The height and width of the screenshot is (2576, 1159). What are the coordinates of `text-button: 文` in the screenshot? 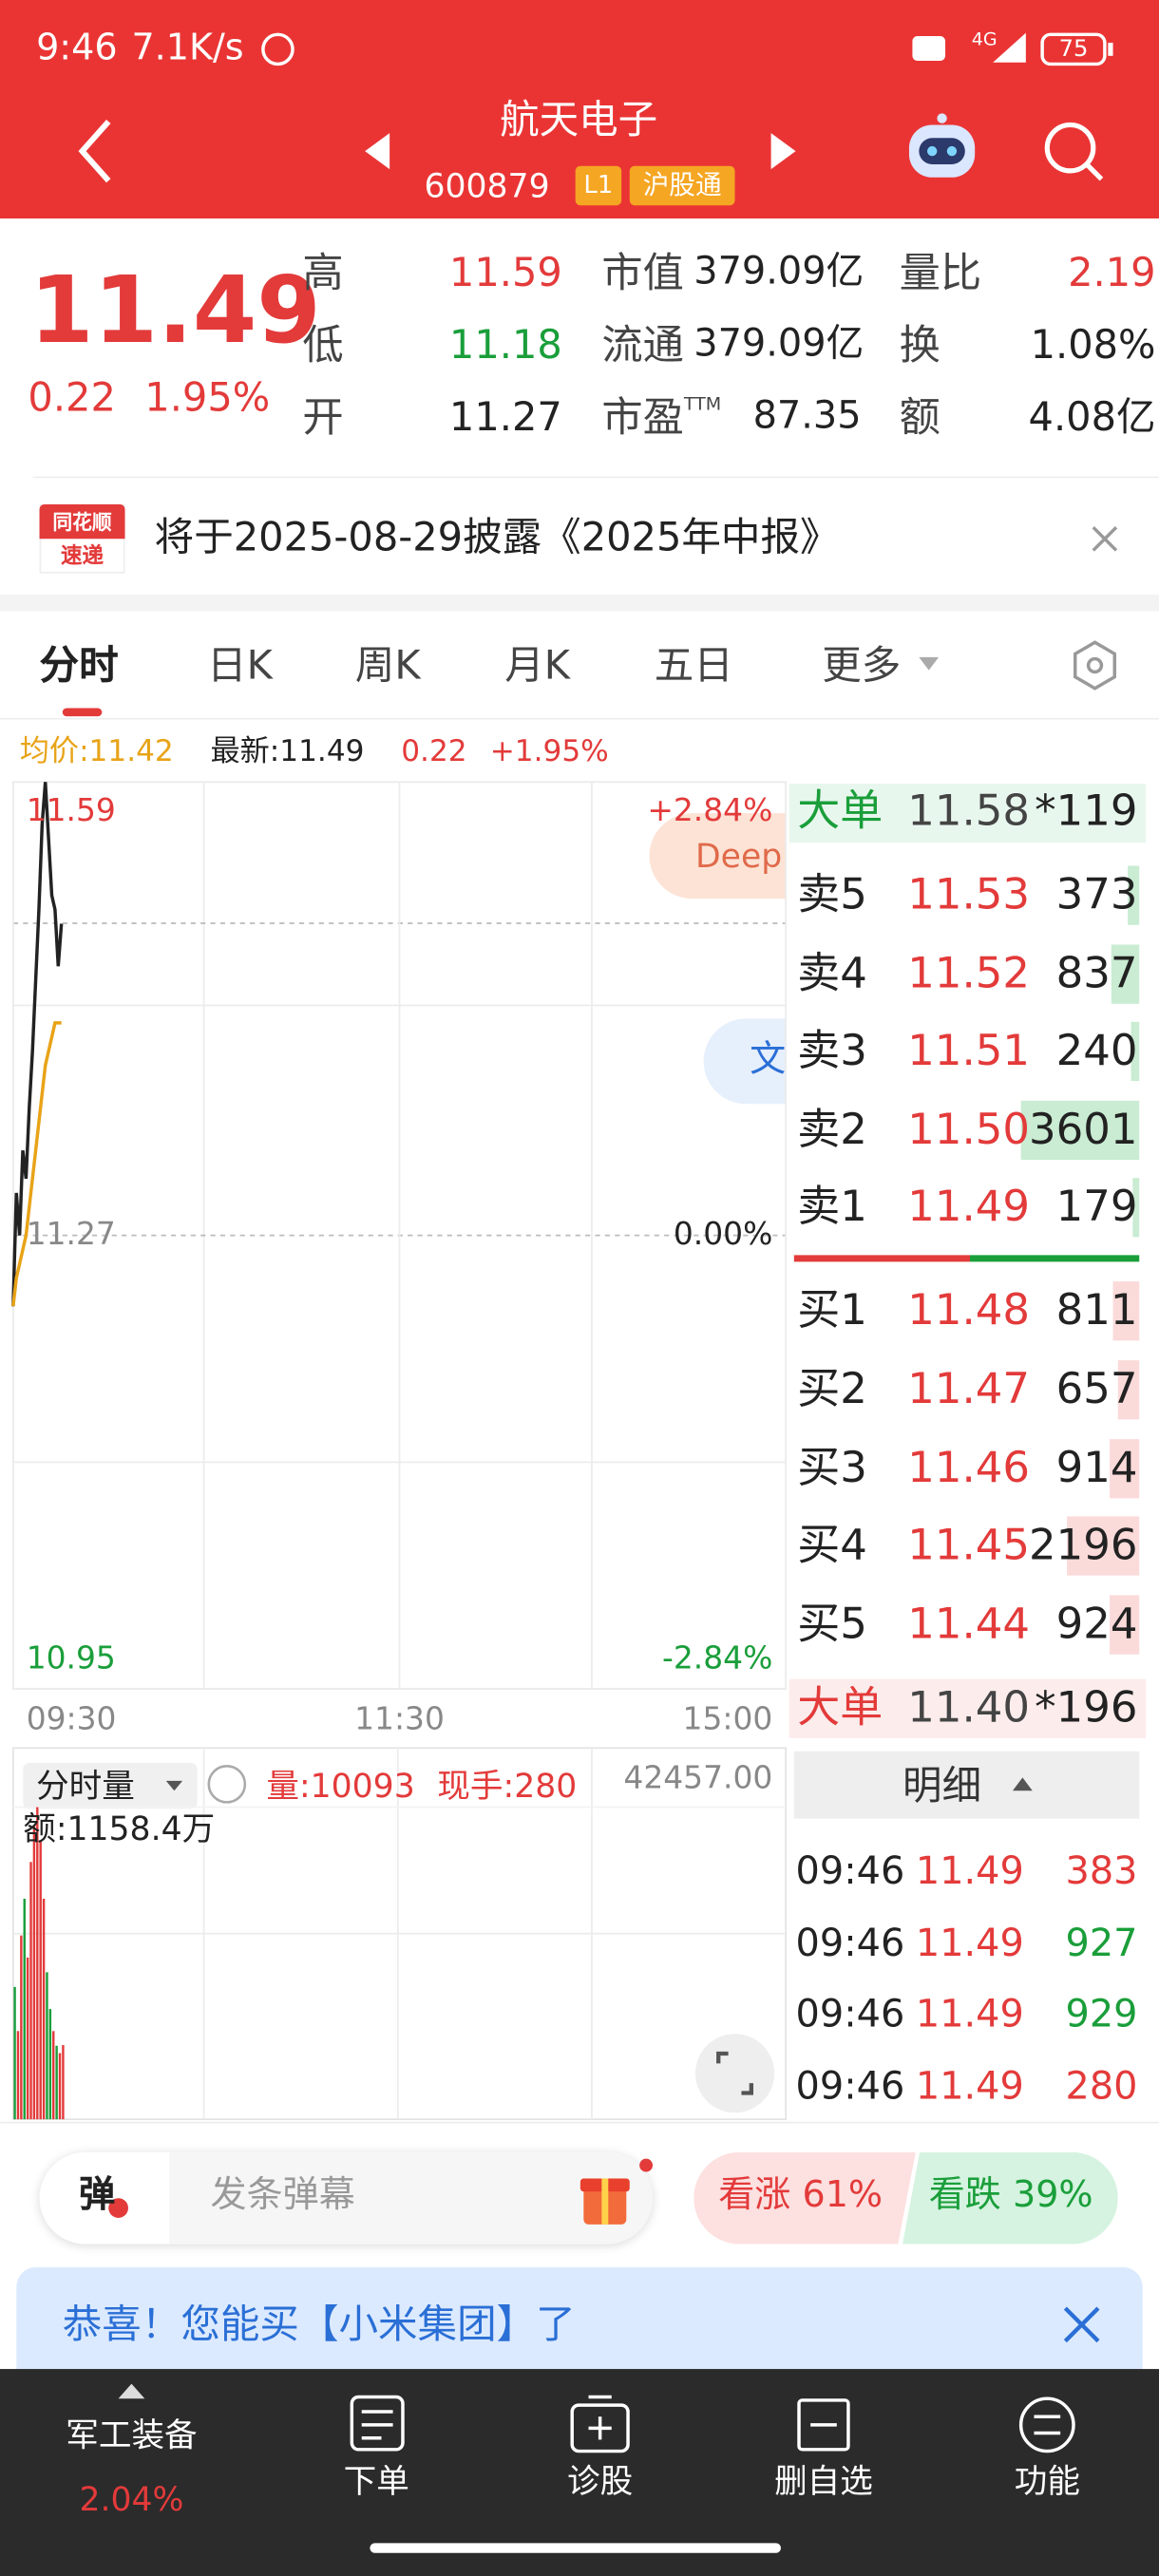 It's located at (768, 1060).